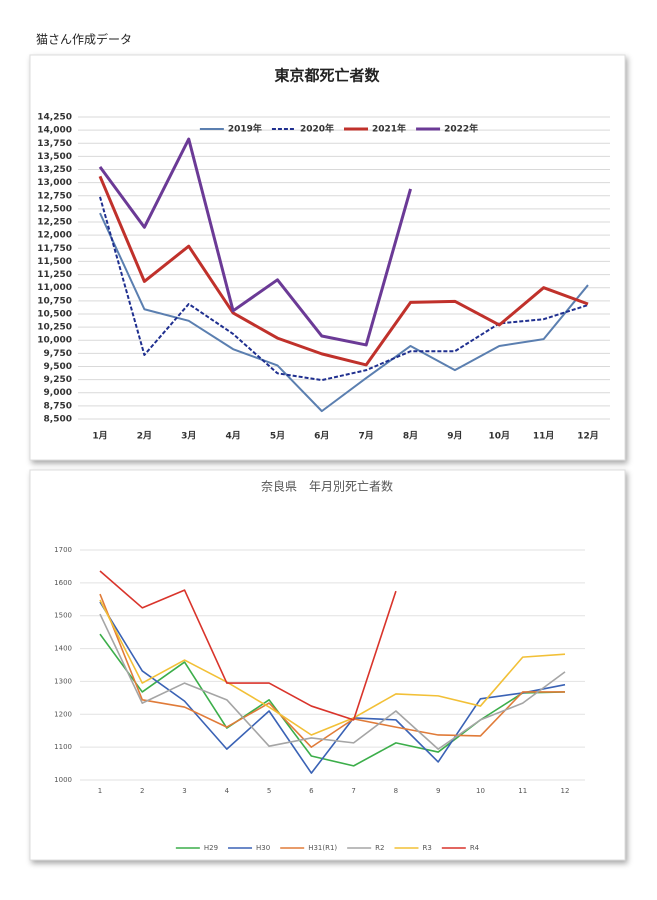 The image size is (657, 900). What do you see at coordinates (565, 791) in the screenshot?
I see `x-tick-label: 12` at bounding box center [565, 791].